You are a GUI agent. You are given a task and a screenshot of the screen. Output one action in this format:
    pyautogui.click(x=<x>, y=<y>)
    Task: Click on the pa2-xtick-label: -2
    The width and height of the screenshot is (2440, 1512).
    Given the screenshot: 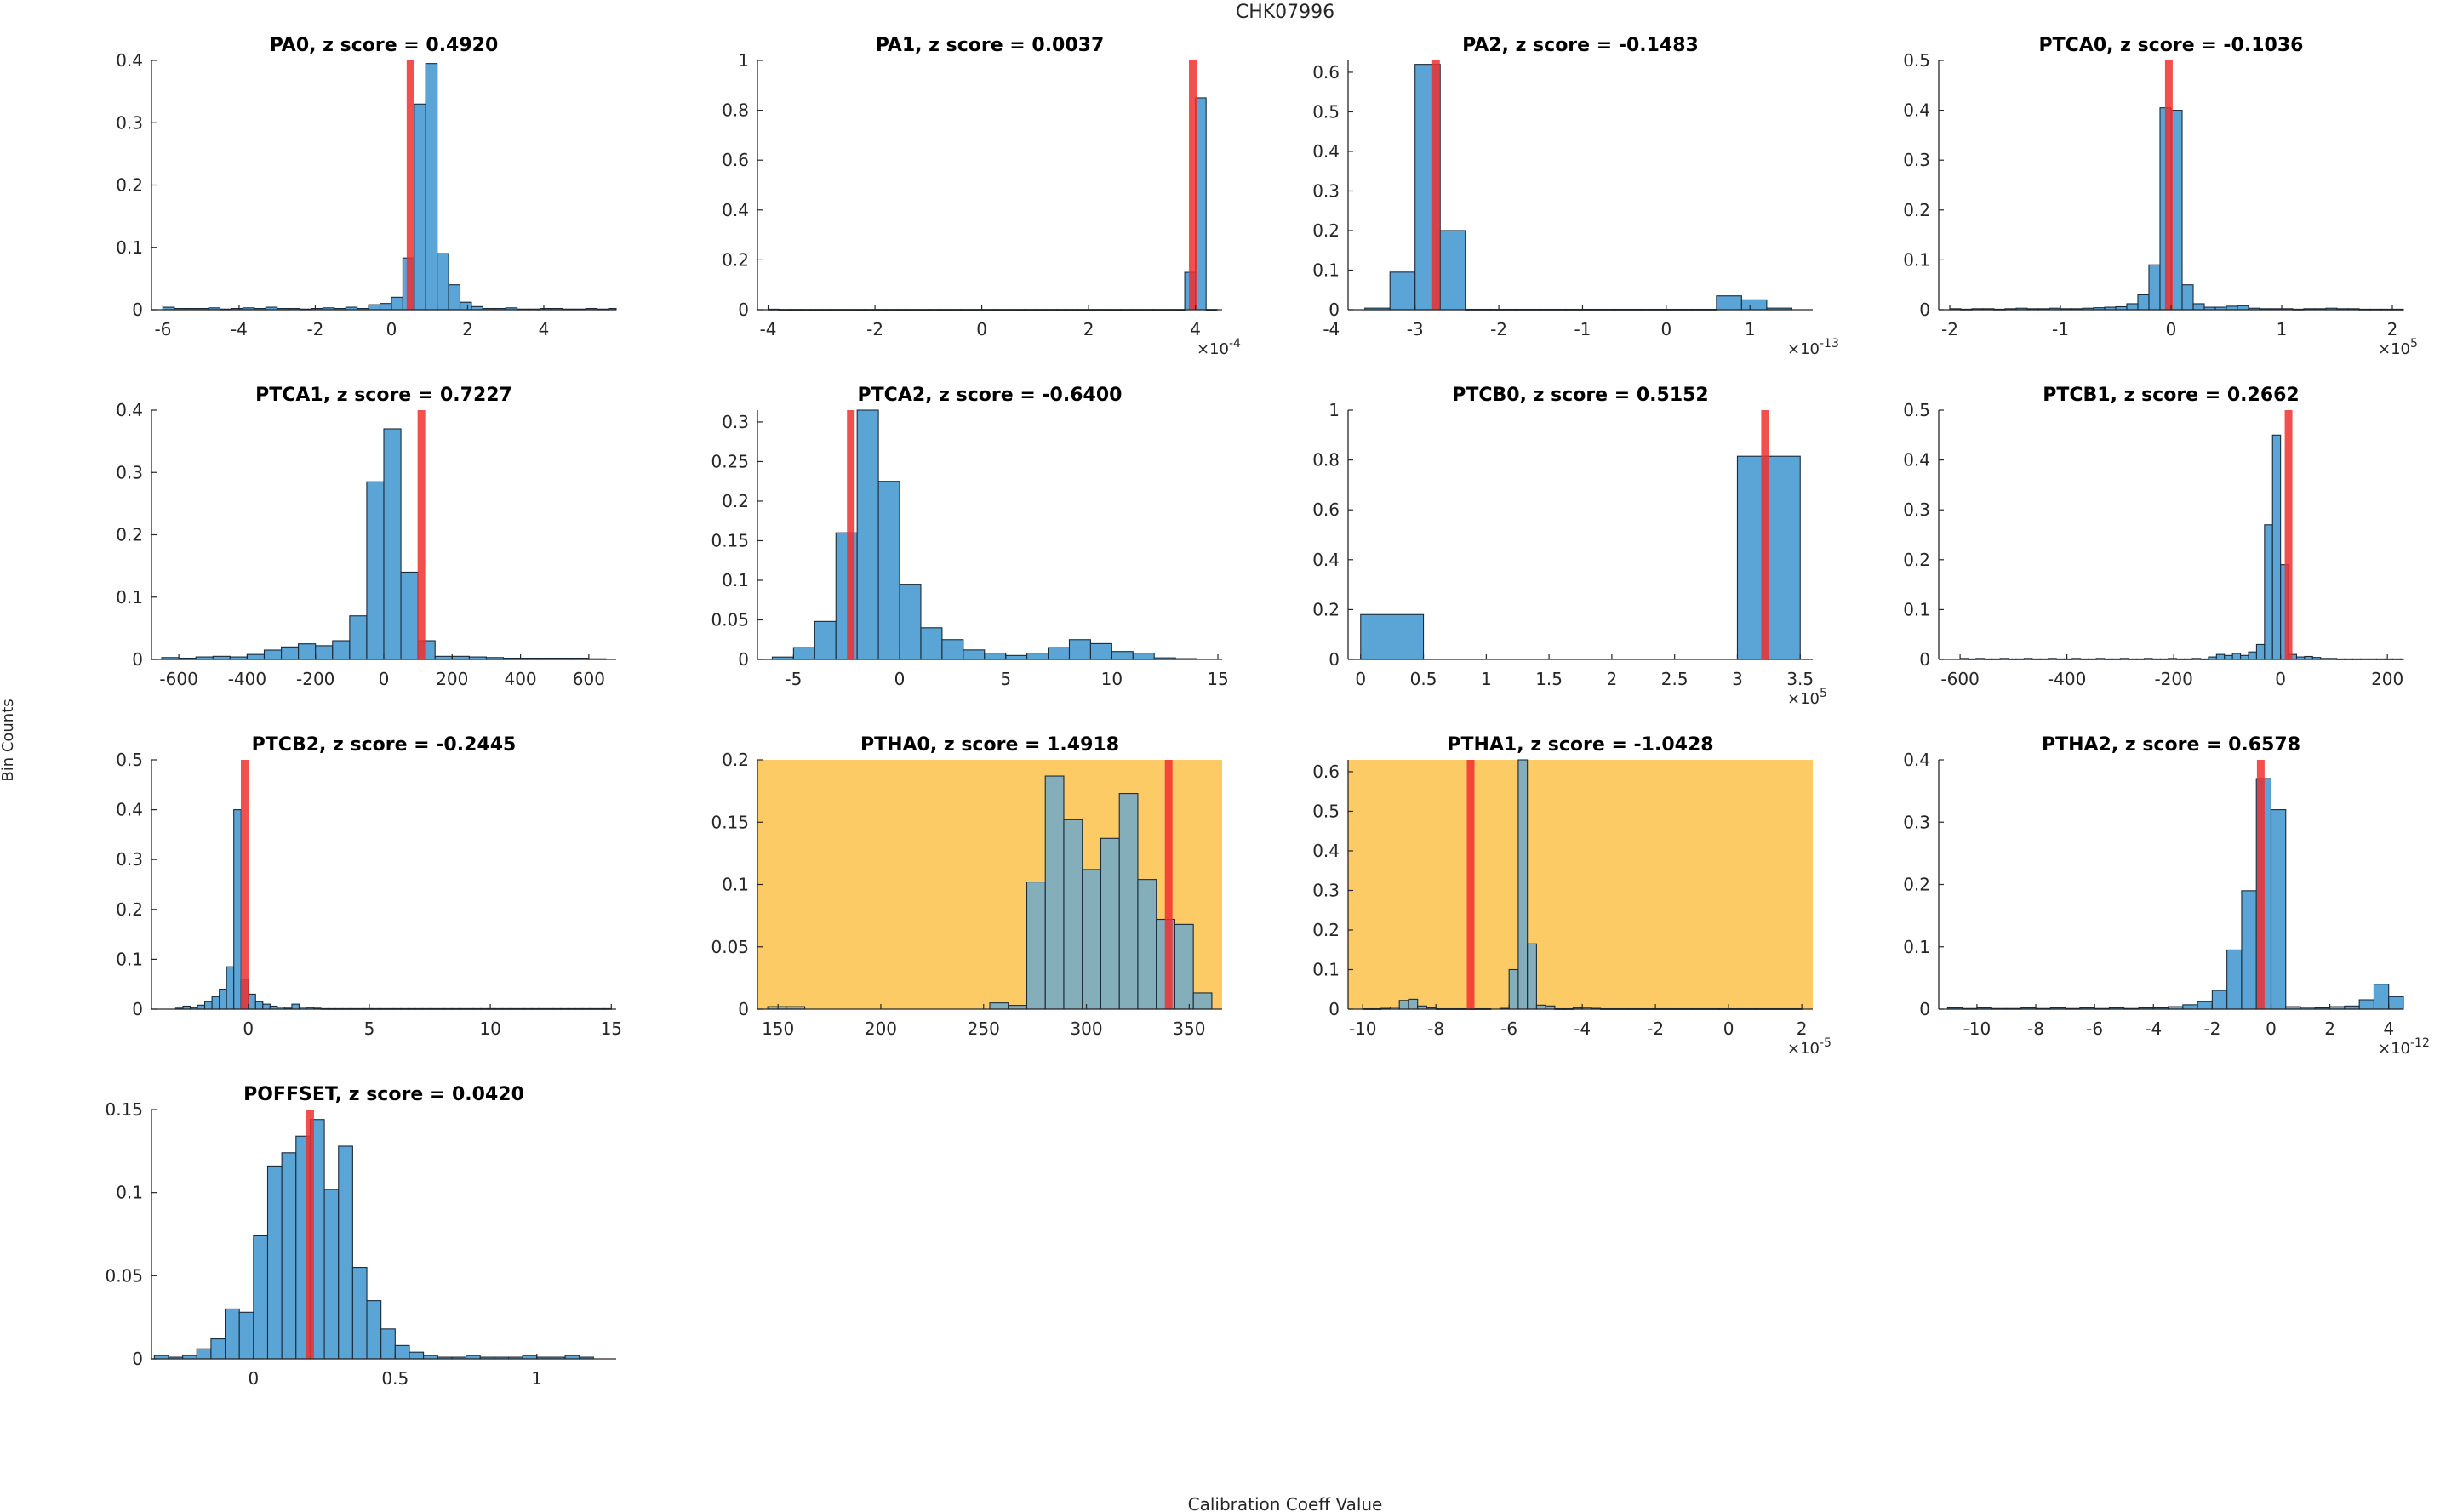 What is the action you would take?
    pyautogui.click(x=1498, y=329)
    